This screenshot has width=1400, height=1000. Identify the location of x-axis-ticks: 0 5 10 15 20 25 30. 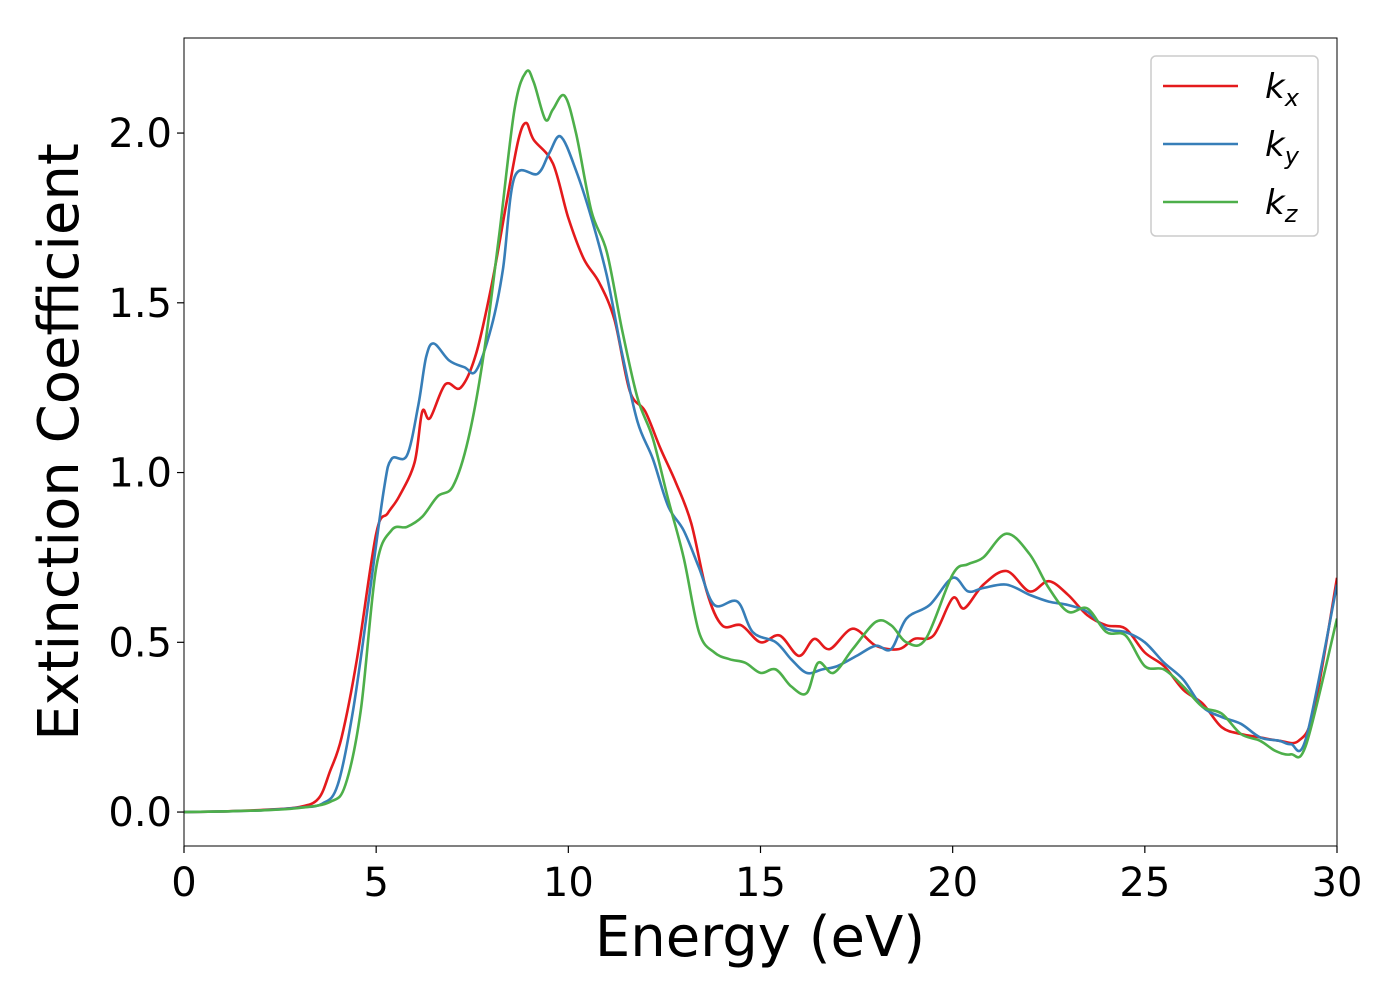
(766, 876).